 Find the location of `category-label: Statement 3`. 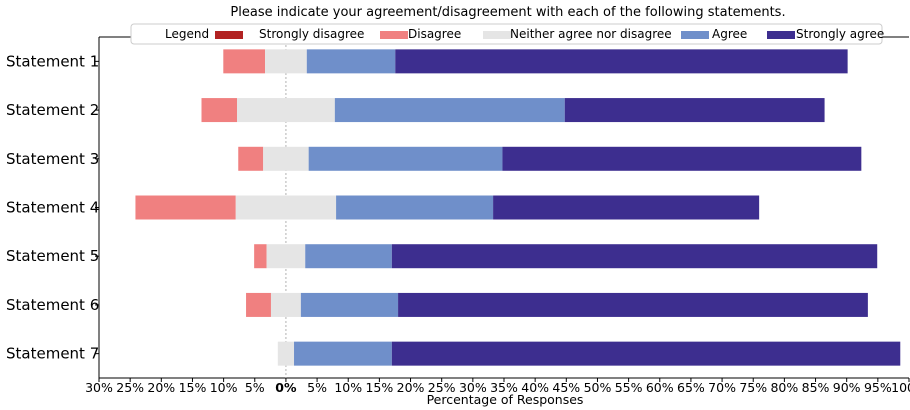

category-label: Statement 3 is located at coordinates (52, 159).